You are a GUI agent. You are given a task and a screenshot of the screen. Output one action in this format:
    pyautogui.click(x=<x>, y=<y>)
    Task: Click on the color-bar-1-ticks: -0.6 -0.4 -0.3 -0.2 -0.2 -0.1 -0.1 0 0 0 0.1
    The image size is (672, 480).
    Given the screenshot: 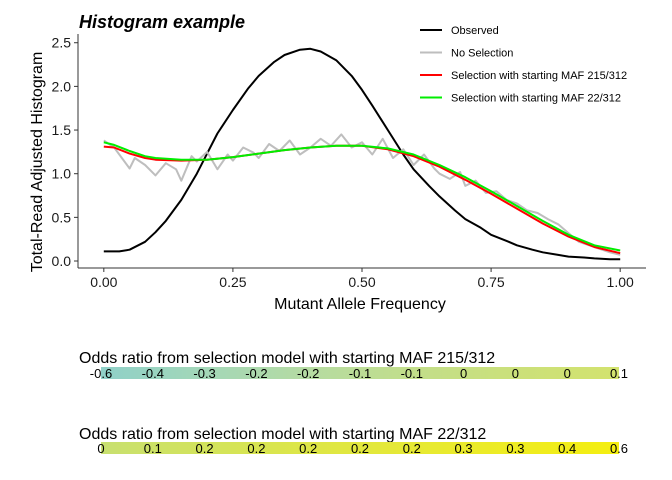 What is the action you would take?
    pyautogui.click(x=359, y=373)
    